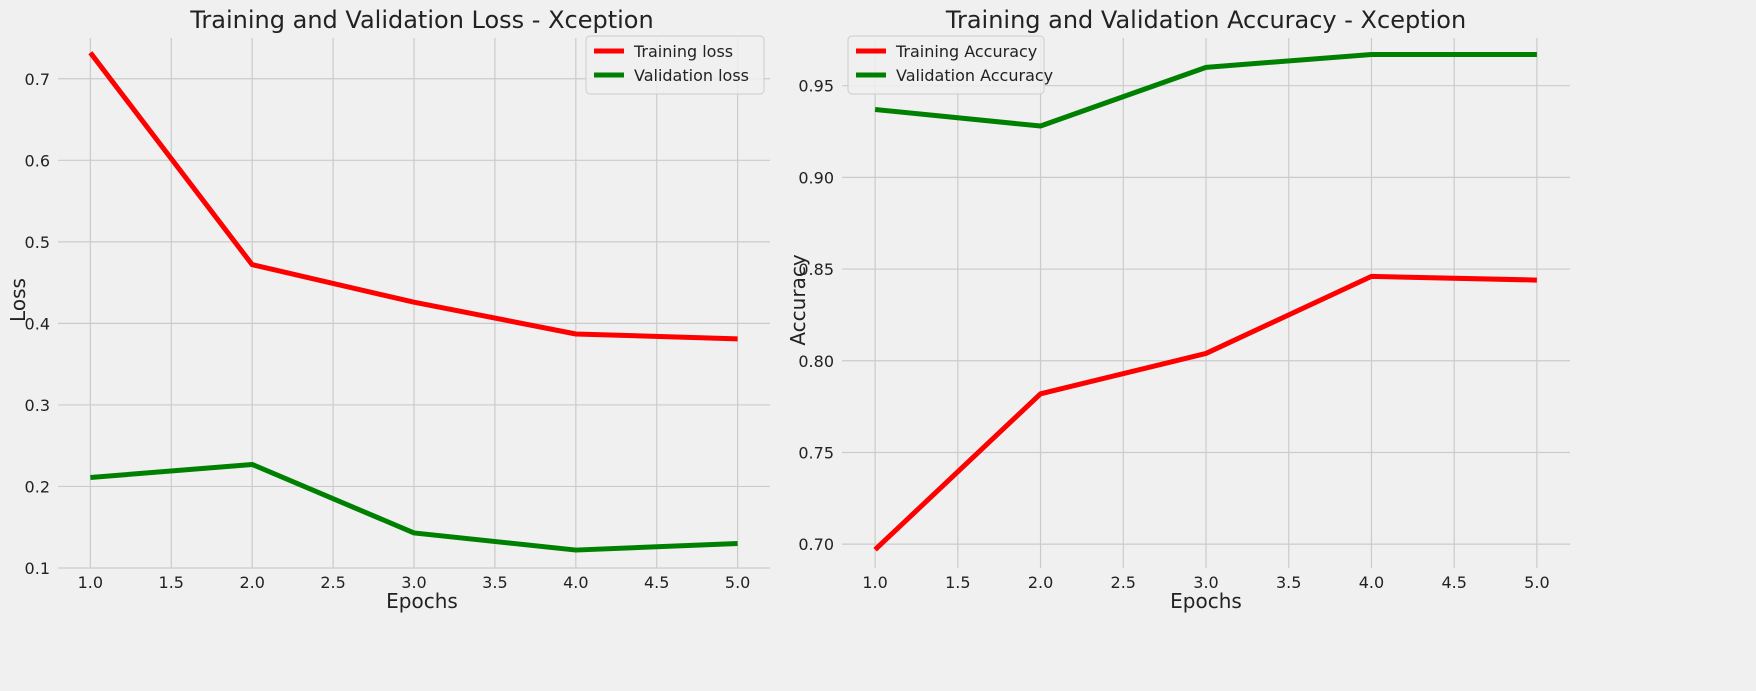 This screenshot has width=1756, height=691. Describe the element at coordinates (816, 86) in the screenshot. I see `y-tick-label: 0.95` at that location.